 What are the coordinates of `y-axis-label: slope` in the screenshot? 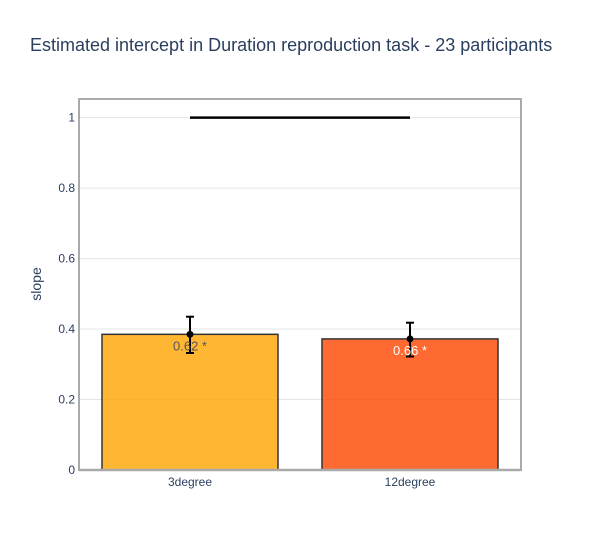 It's located at (36, 284).